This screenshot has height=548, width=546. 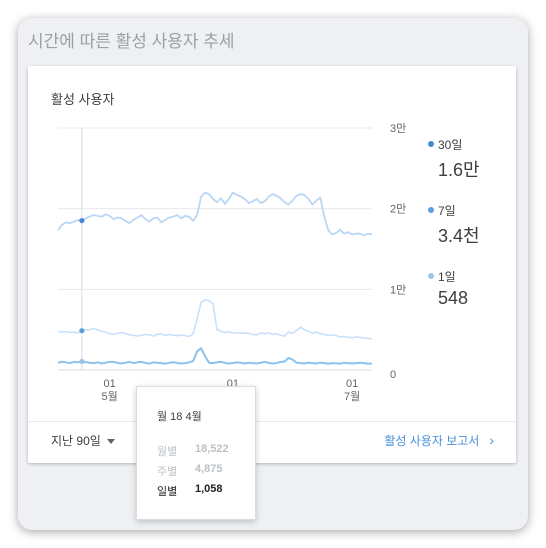 I want to click on legend-value-1d: 548, so click(x=453, y=298).